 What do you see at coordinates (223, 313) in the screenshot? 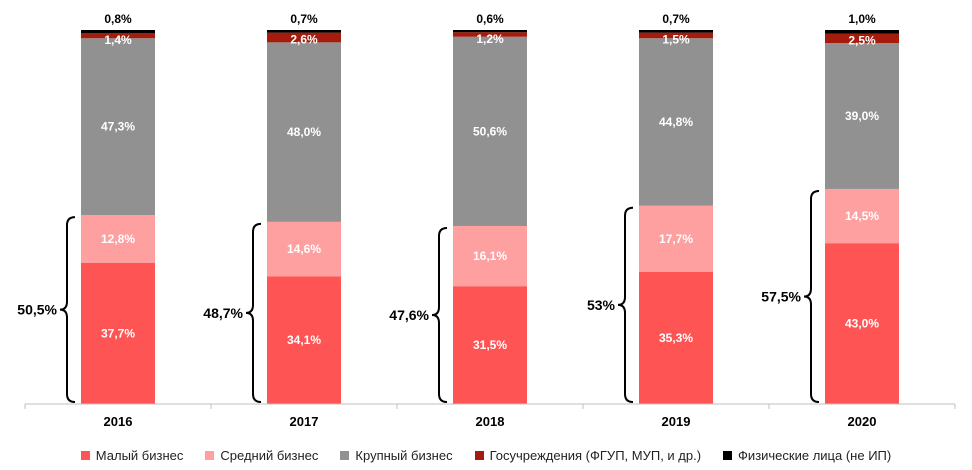
I see `brace-label-2017: 48,7%` at bounding box center [223, 313].